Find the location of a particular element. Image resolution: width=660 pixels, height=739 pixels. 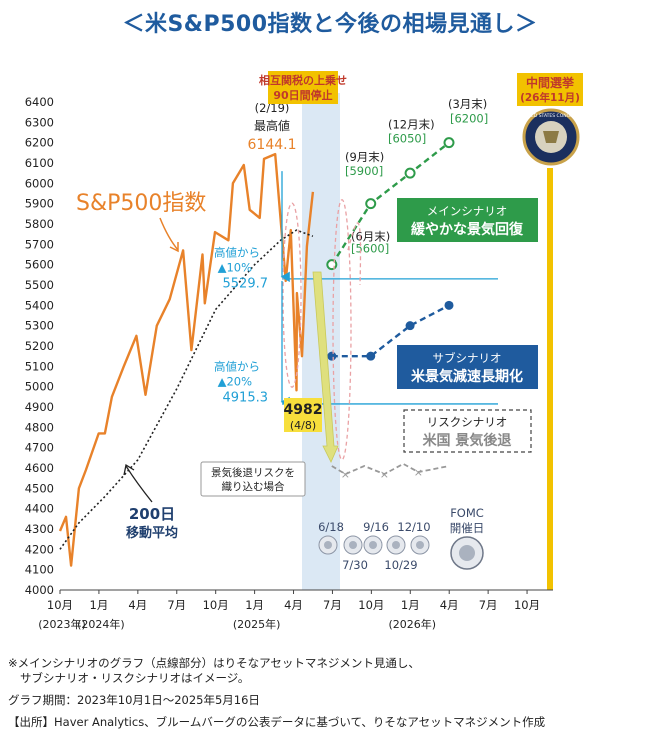

page-title: ＜米S&P500指数と今後の相場見通し＞ is located at coordinates (330, 24).